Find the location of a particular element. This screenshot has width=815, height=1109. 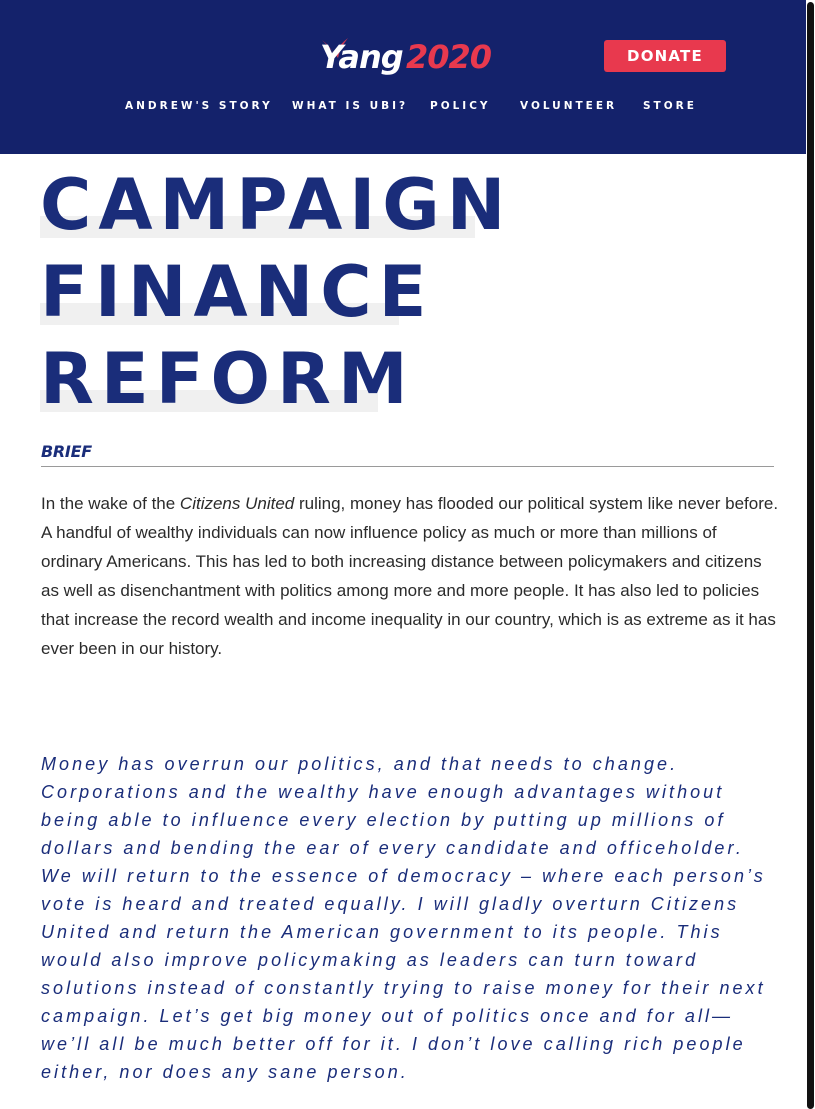

nav-volunteer: VOLUNTEER is located at coordinates (569, 106).